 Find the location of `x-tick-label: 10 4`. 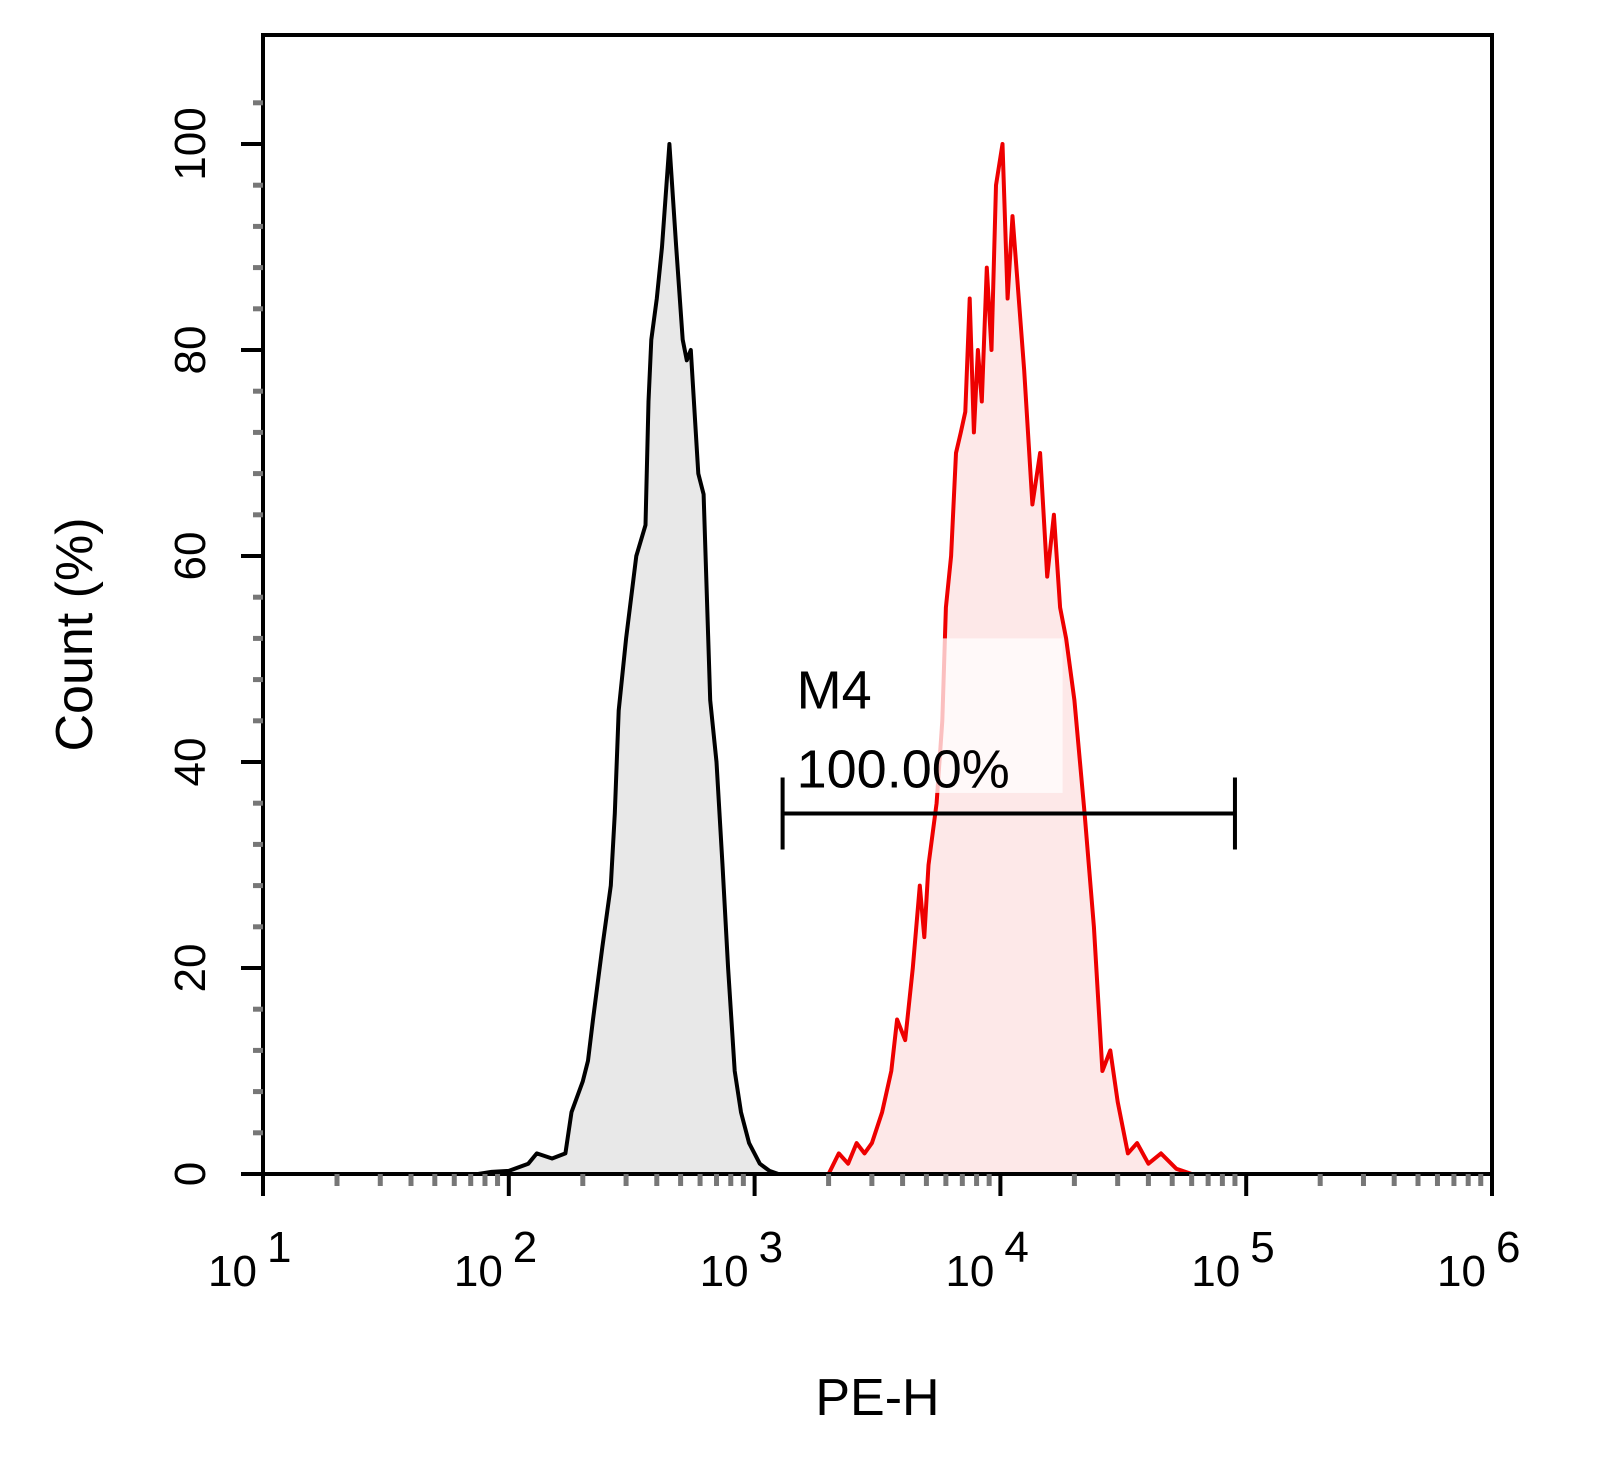

x-tick-label: 10 4 is located at coordinates (986, 1259).